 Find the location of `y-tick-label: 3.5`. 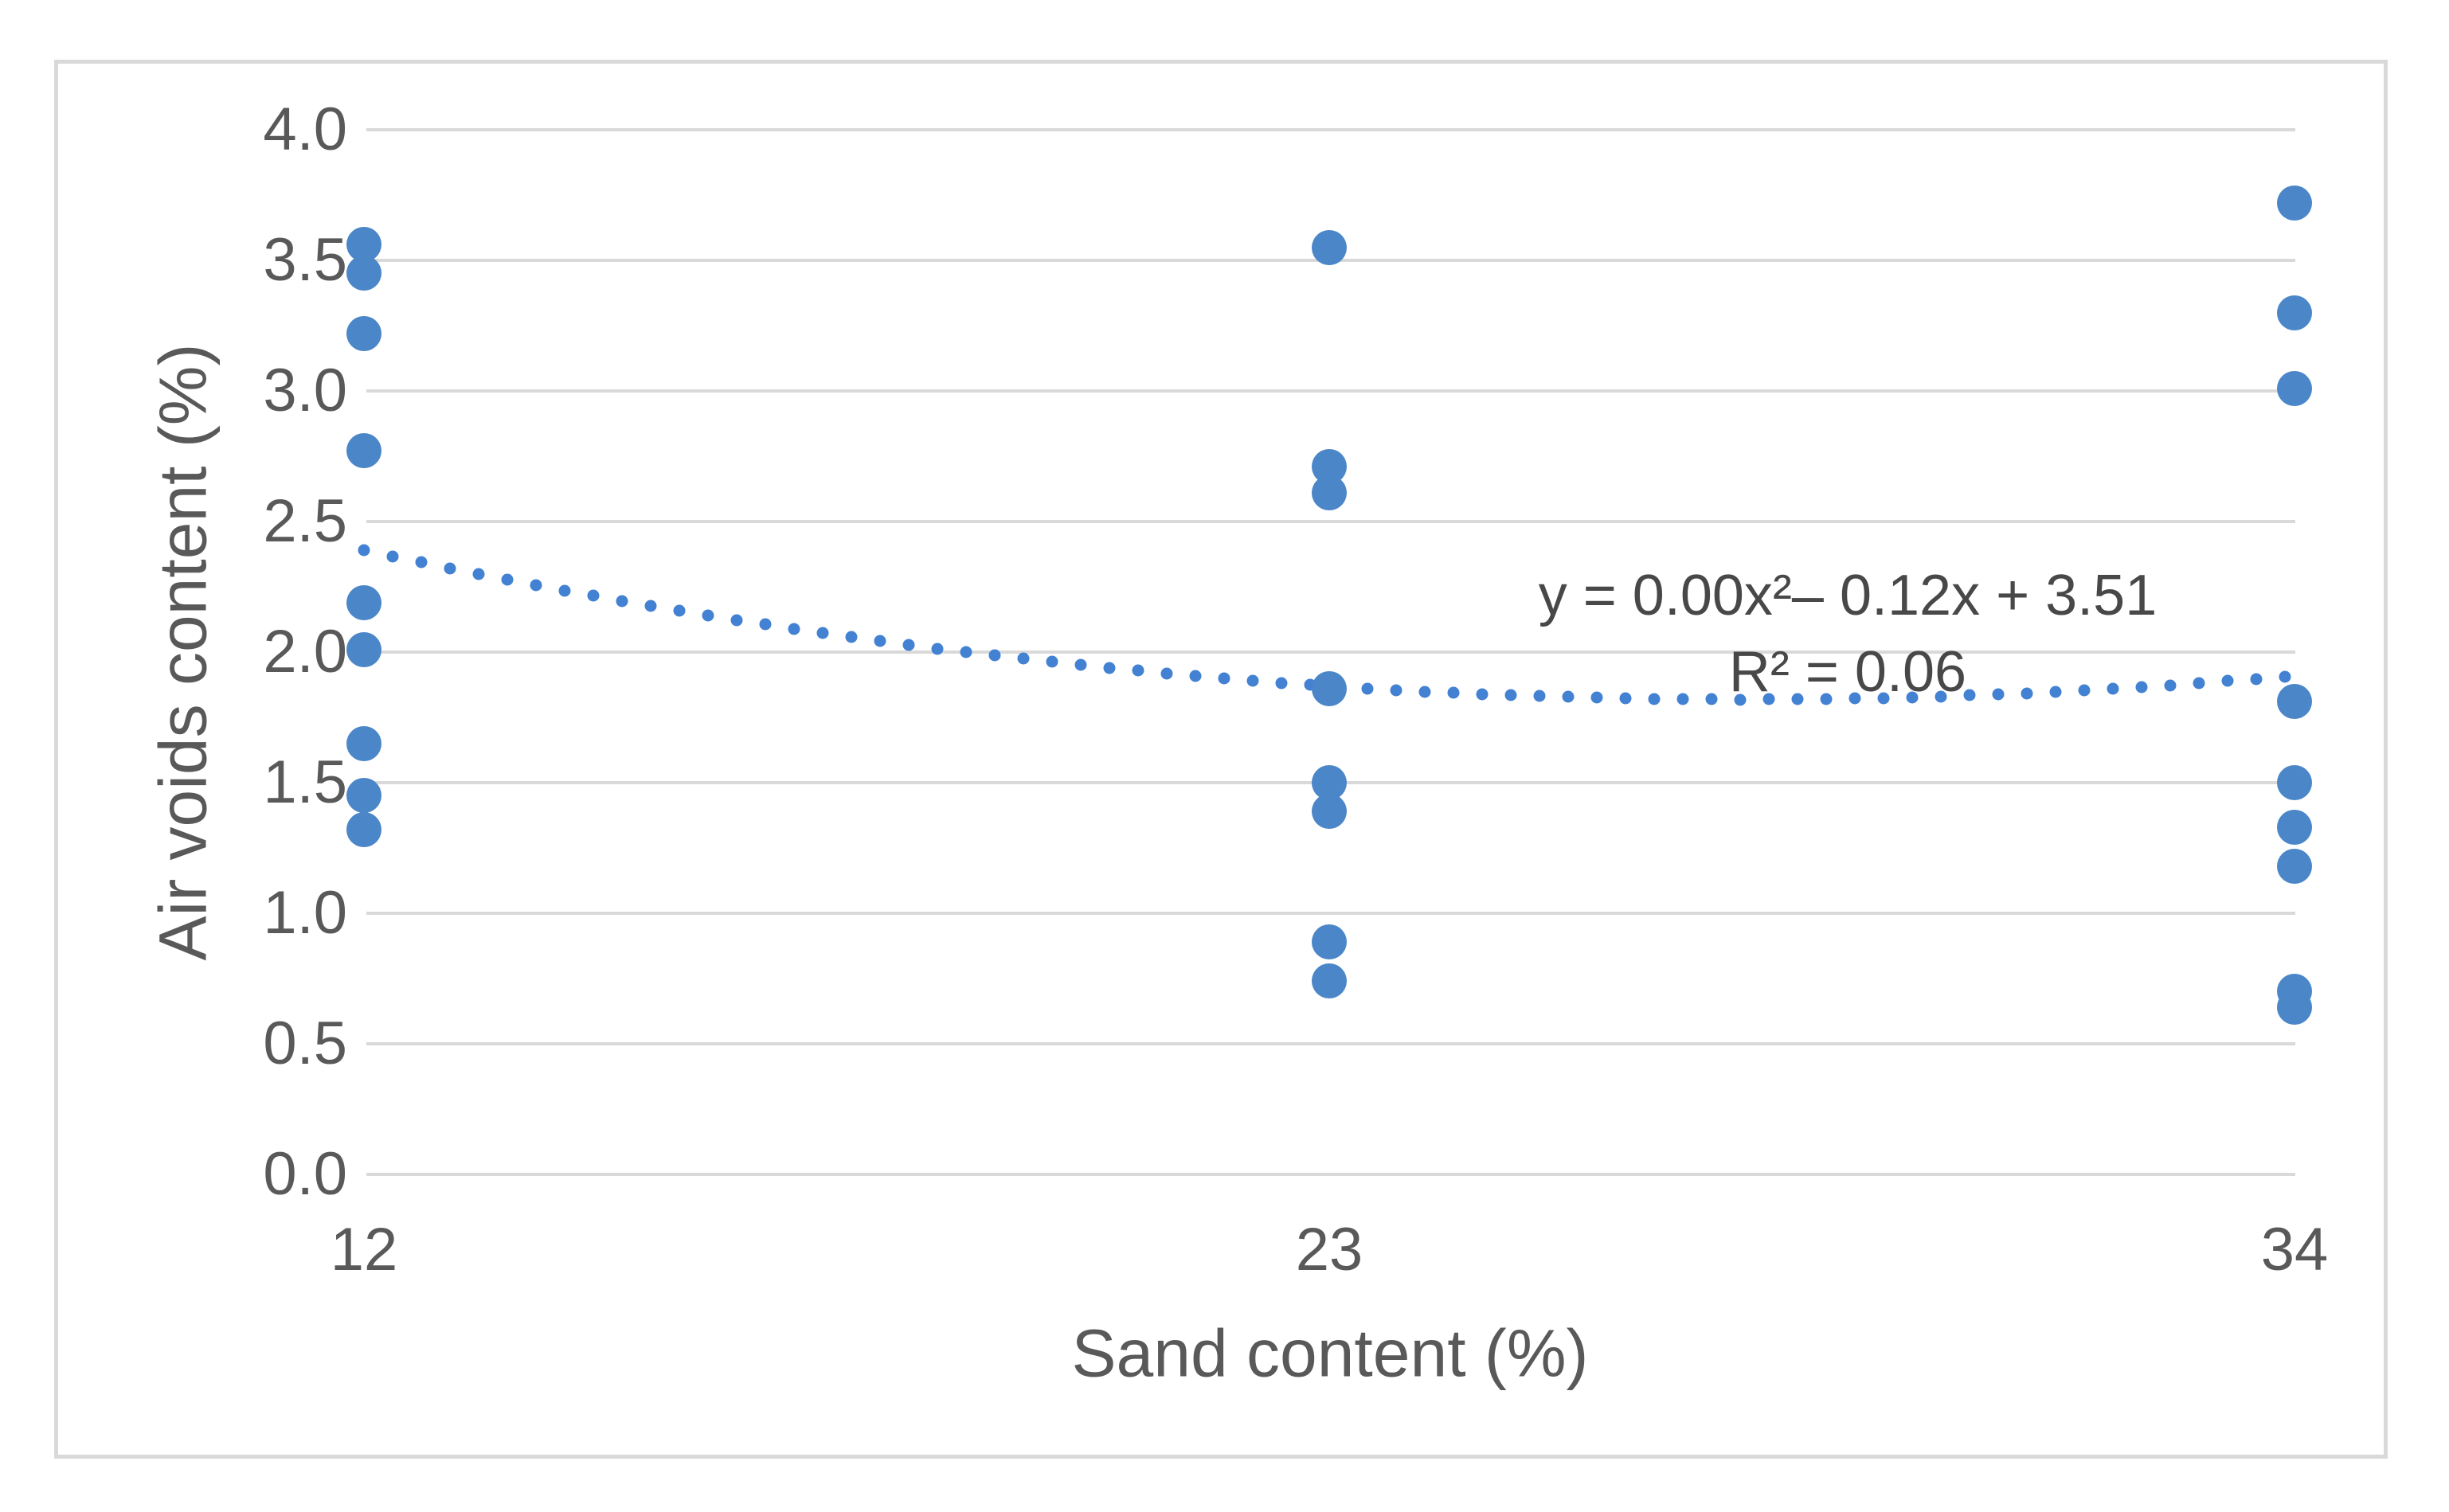

y-tick-label: 3.5 is located at coordinates (305, 260).